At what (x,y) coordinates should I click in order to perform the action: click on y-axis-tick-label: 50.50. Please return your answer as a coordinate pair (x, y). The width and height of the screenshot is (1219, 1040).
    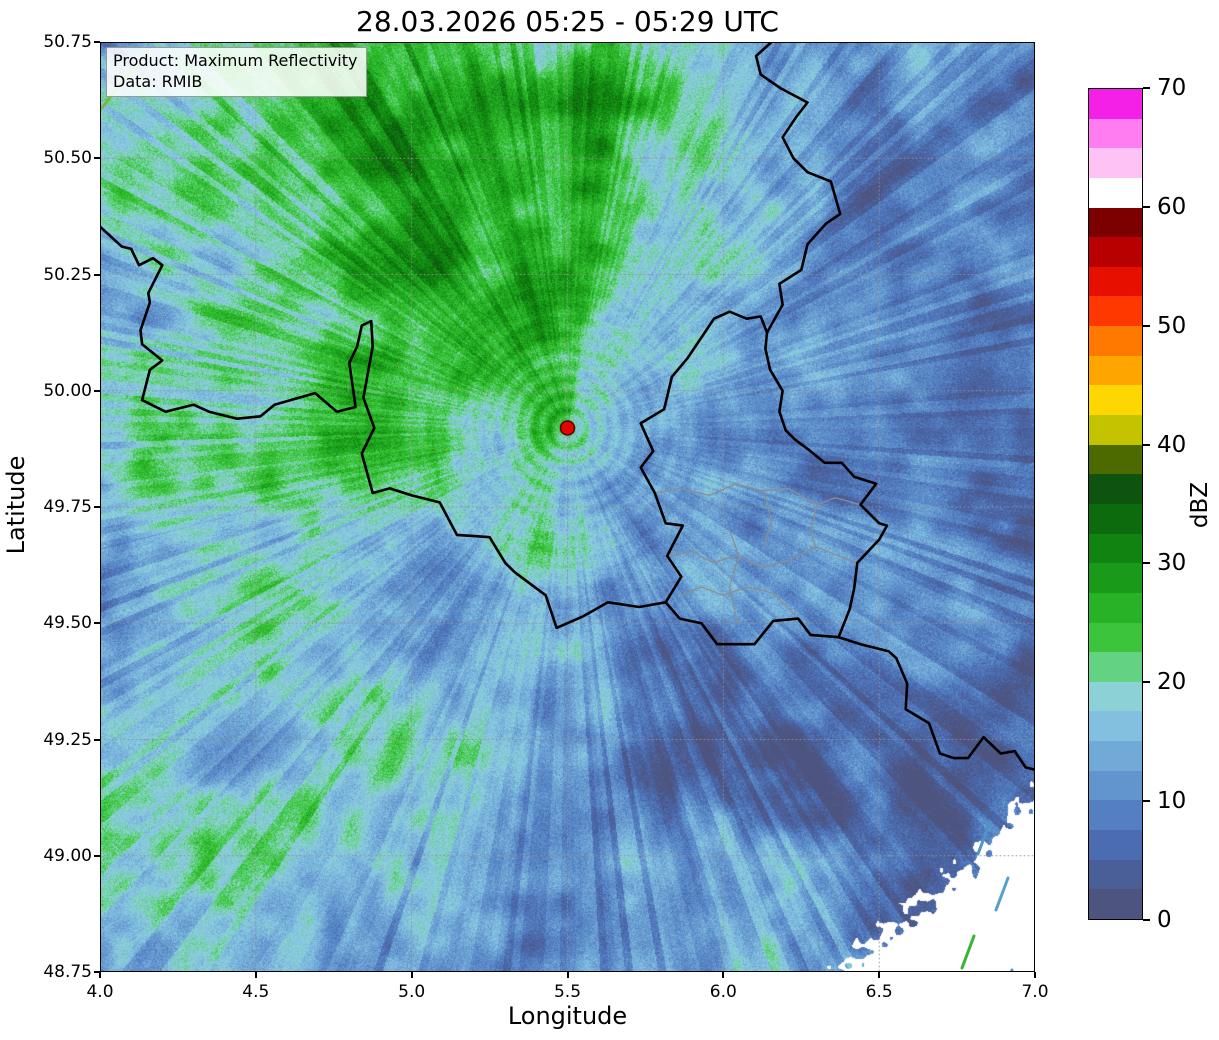
    Looking at the image, I should click on (67, 158).